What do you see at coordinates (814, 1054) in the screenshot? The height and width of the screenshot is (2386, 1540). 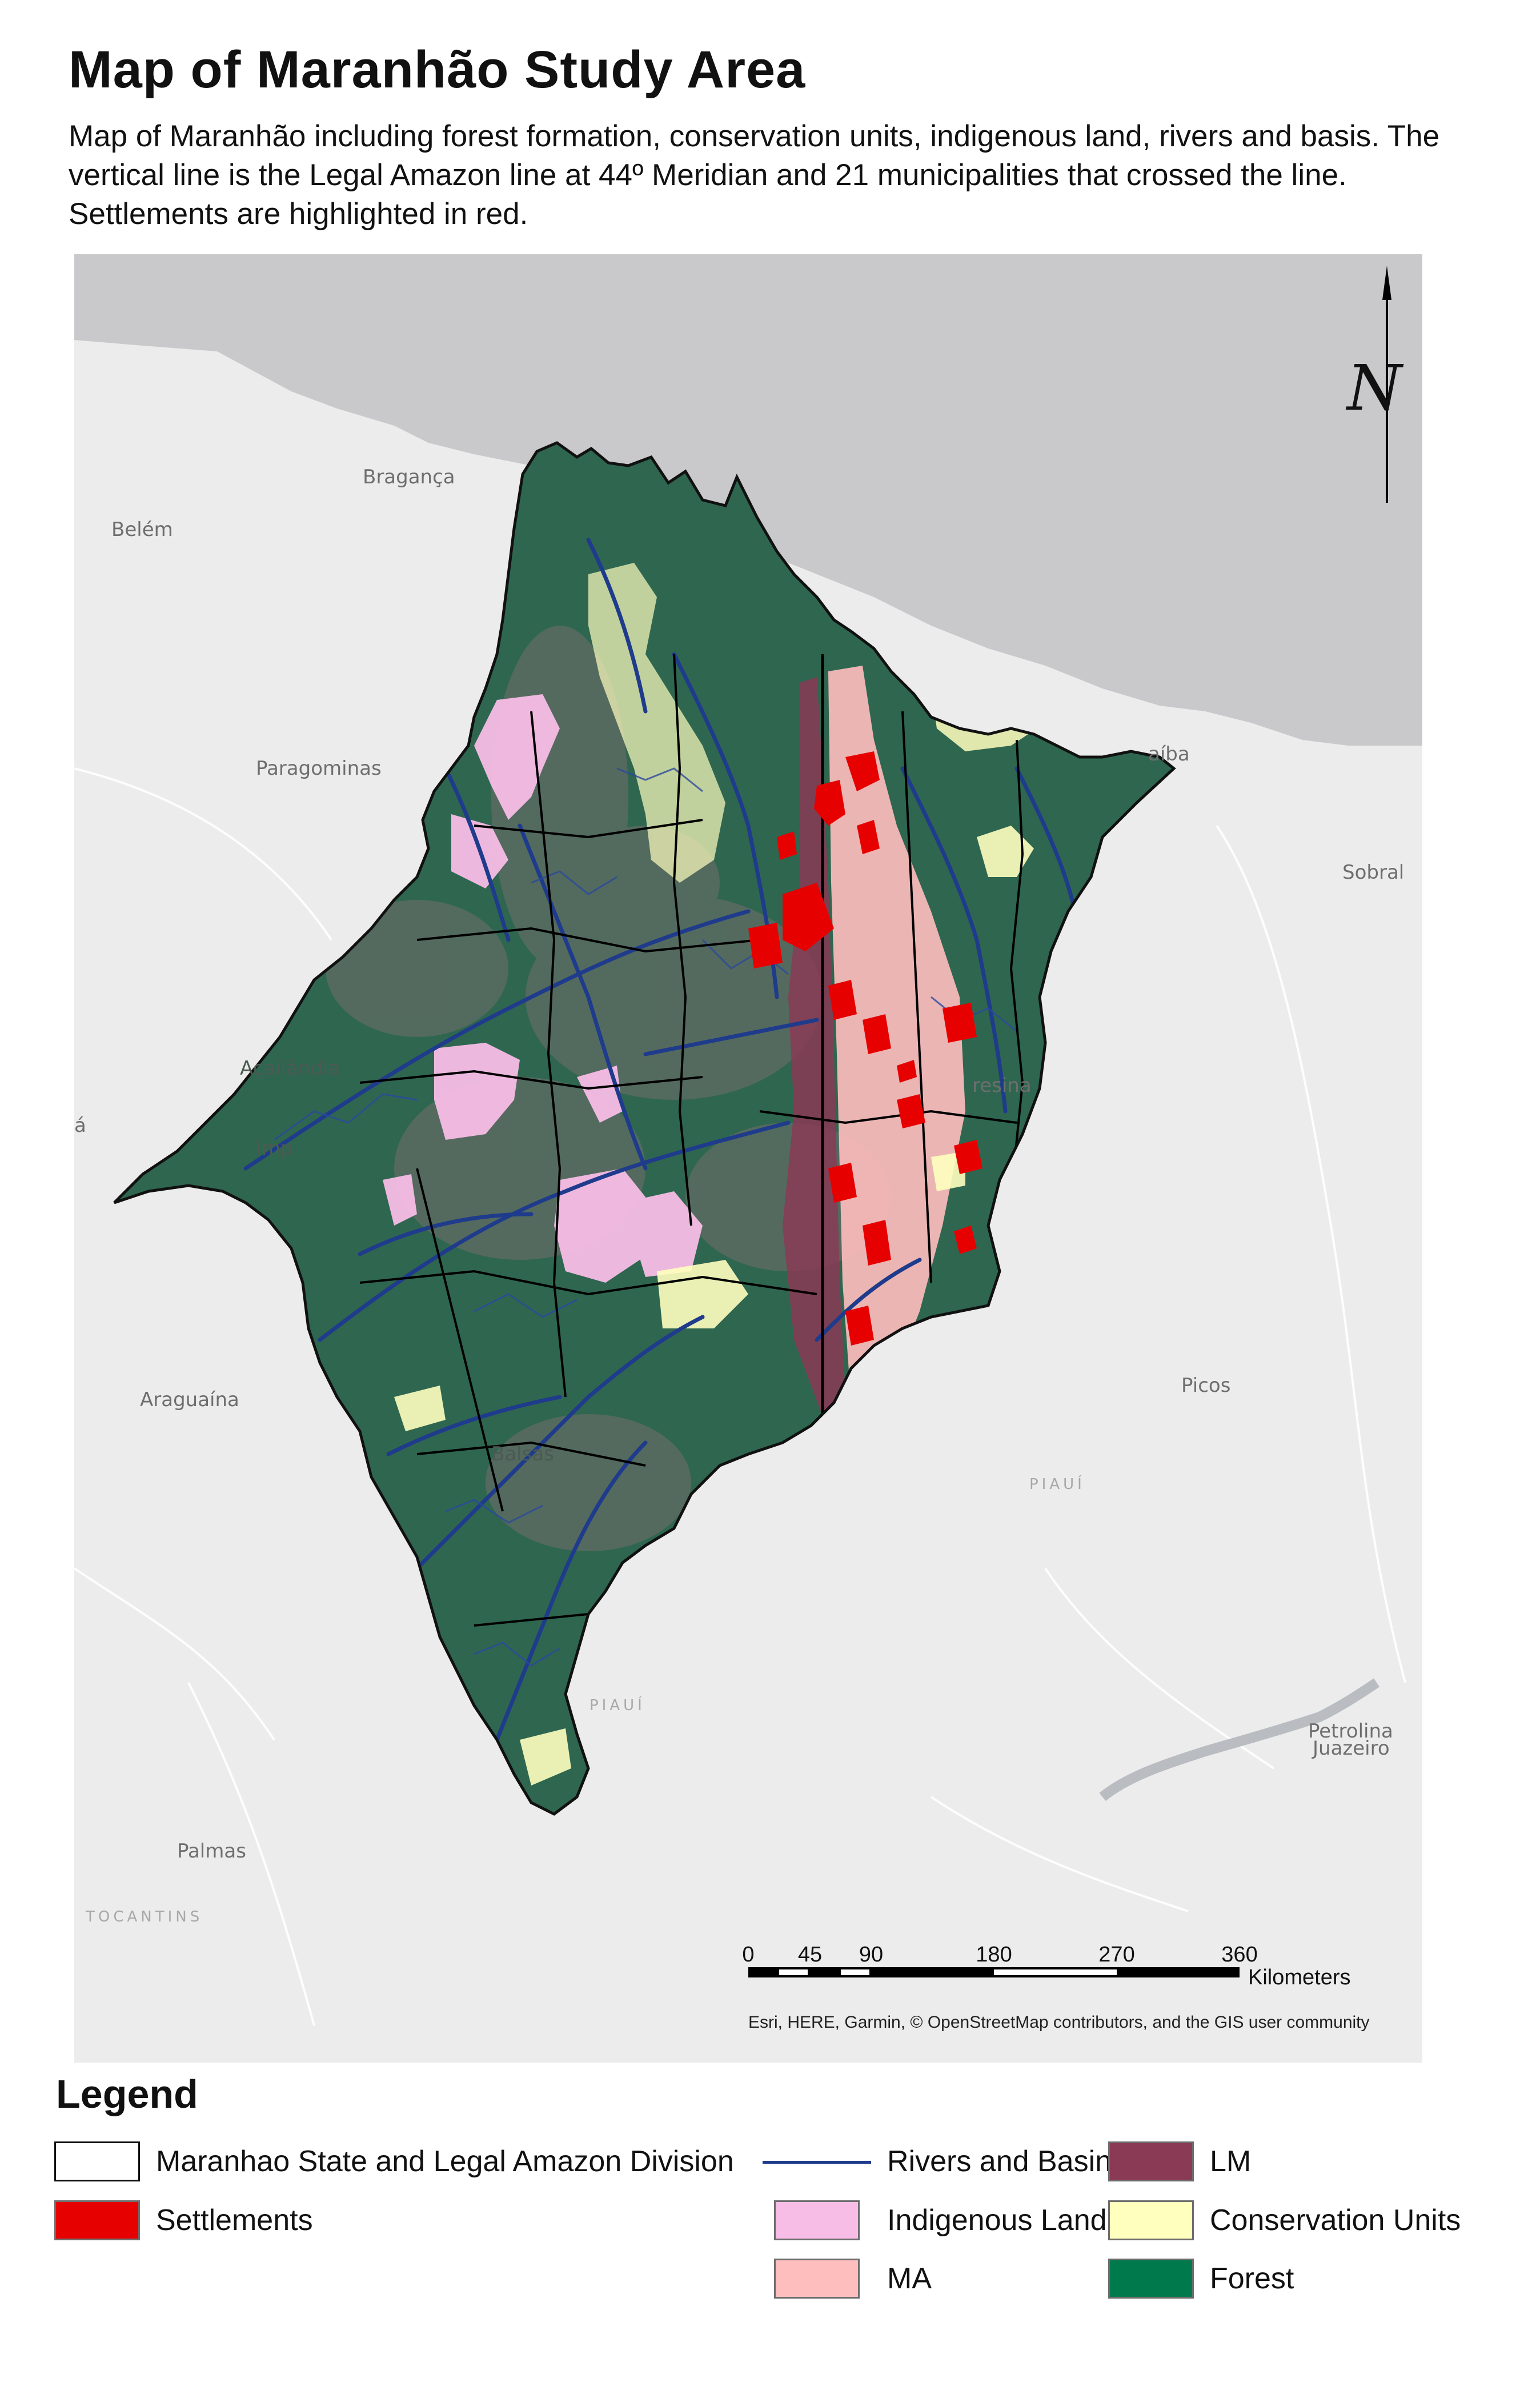 I see `lm-area` at bounding box center [814, 1054].